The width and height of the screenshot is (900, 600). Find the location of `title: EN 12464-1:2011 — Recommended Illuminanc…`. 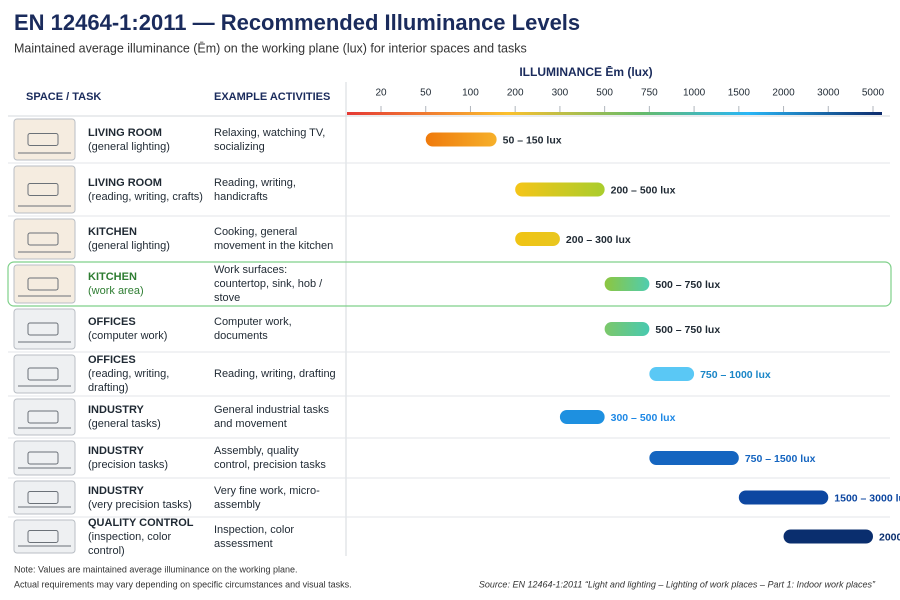

title: EN 12464-1:2011 — Recommended Illuminanc… is located at coordinates (297, 22).